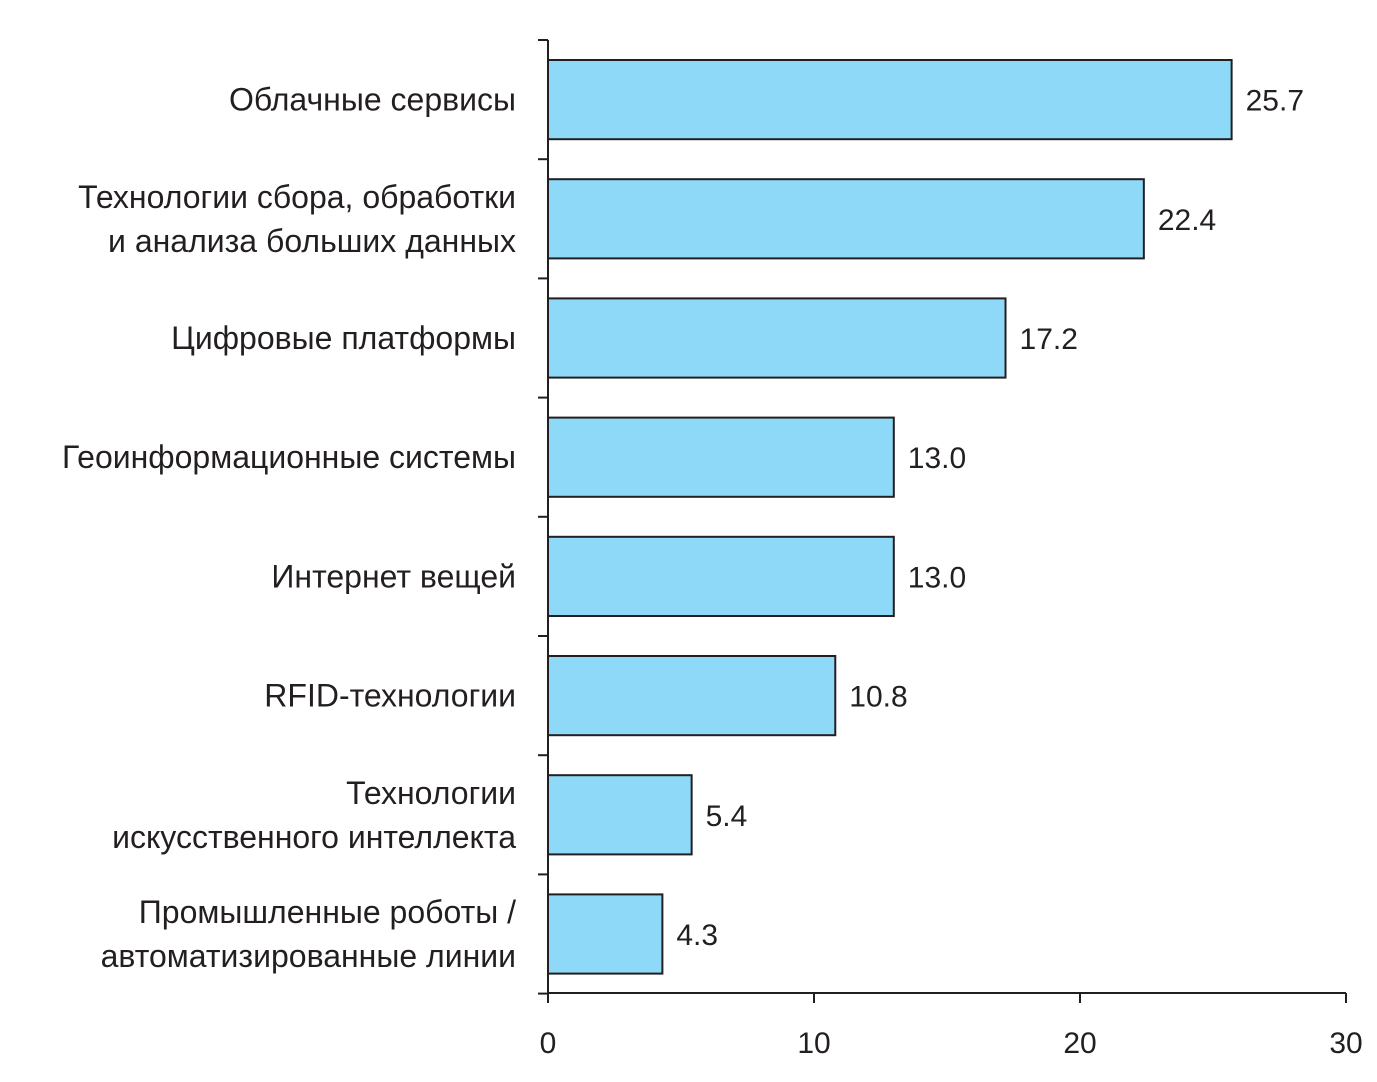 The image size is (1377, 1082). Describe the element at coordinates (393, 576) in the screenshot. I see `category-label: Интернет вещей` at that location.